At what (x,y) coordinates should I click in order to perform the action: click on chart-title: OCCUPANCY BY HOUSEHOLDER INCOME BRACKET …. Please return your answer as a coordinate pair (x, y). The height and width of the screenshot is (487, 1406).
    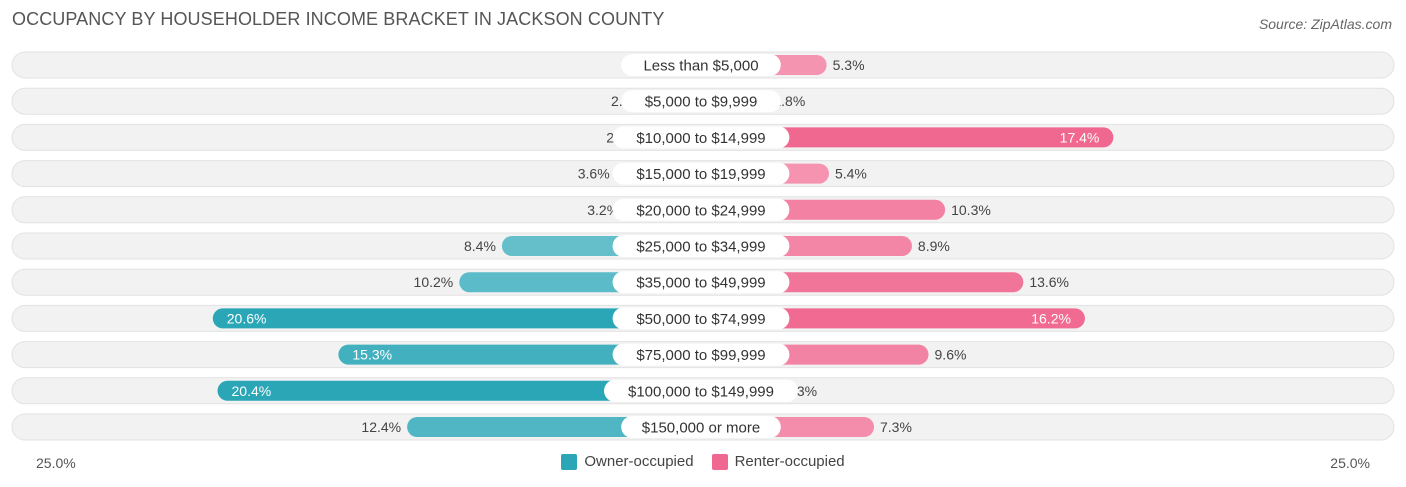
    Looking at the image, I should click on (338, 19).